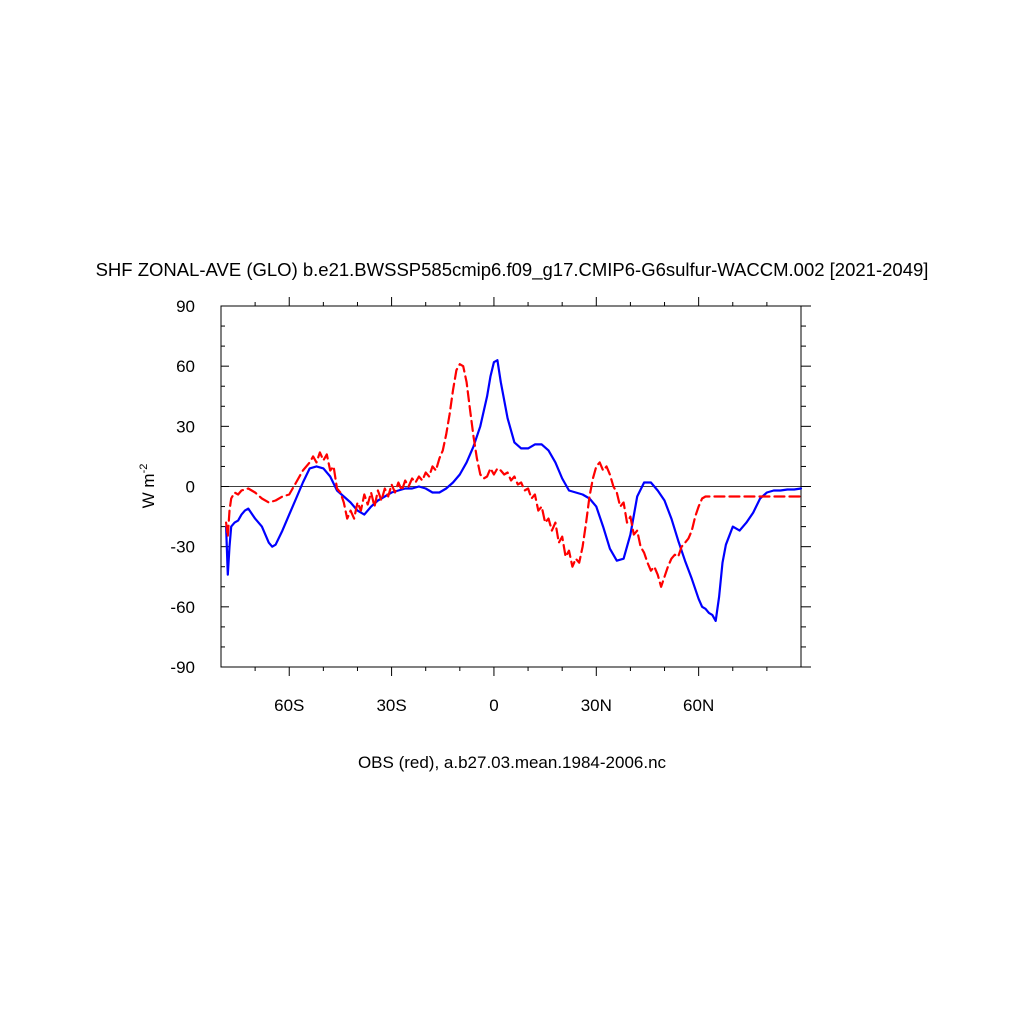 The image size is (1024, 1024). I want to click on x-tick-label: 60N, so click(698, 705).